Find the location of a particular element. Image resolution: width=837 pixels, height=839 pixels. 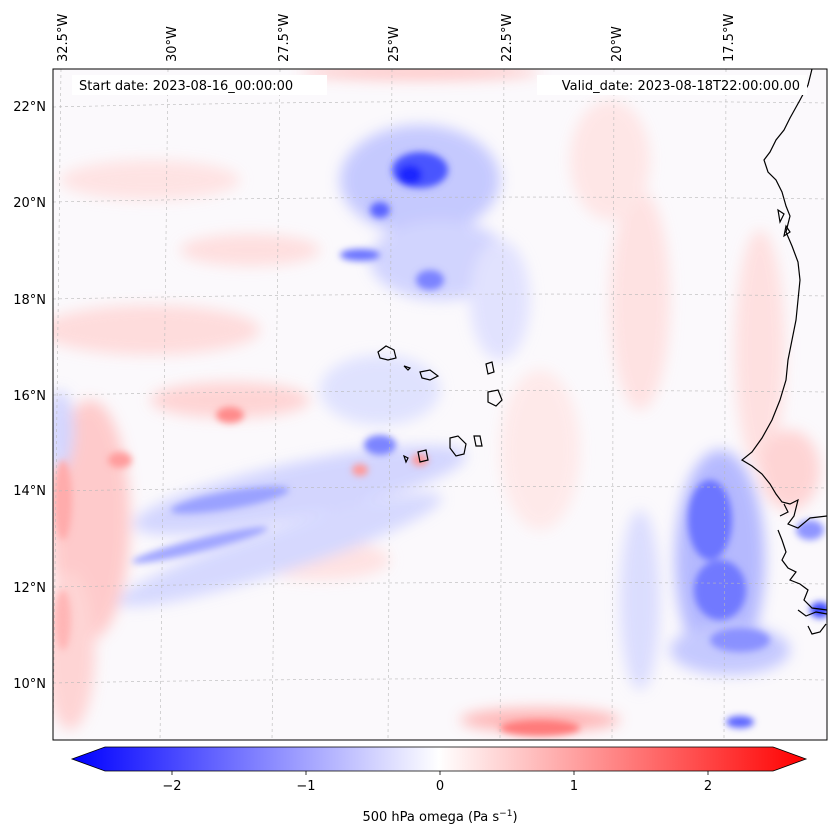

latitude-labels: 22°N 20°N 18°N 16°N 14°N 12°N 10°N is located at coordinates (29, 396).